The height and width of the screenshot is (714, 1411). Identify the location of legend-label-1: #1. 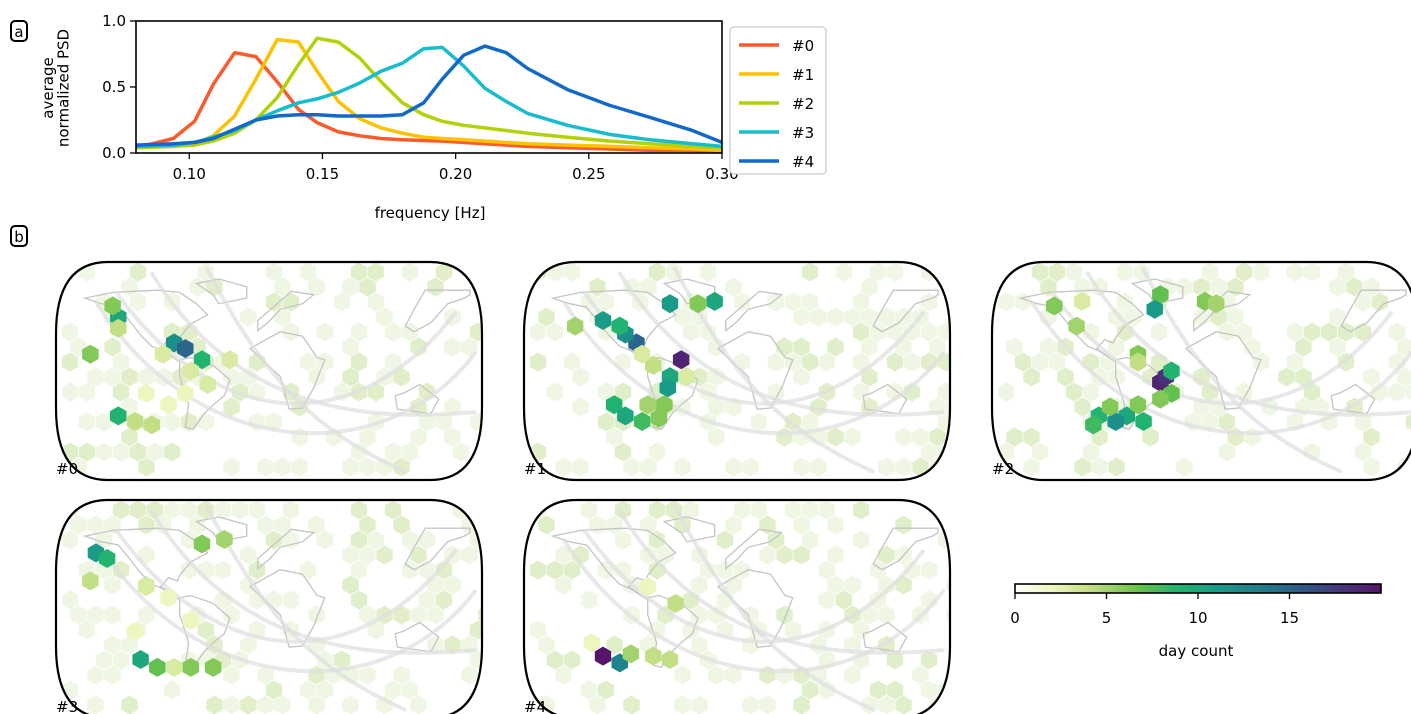
(803, 75).